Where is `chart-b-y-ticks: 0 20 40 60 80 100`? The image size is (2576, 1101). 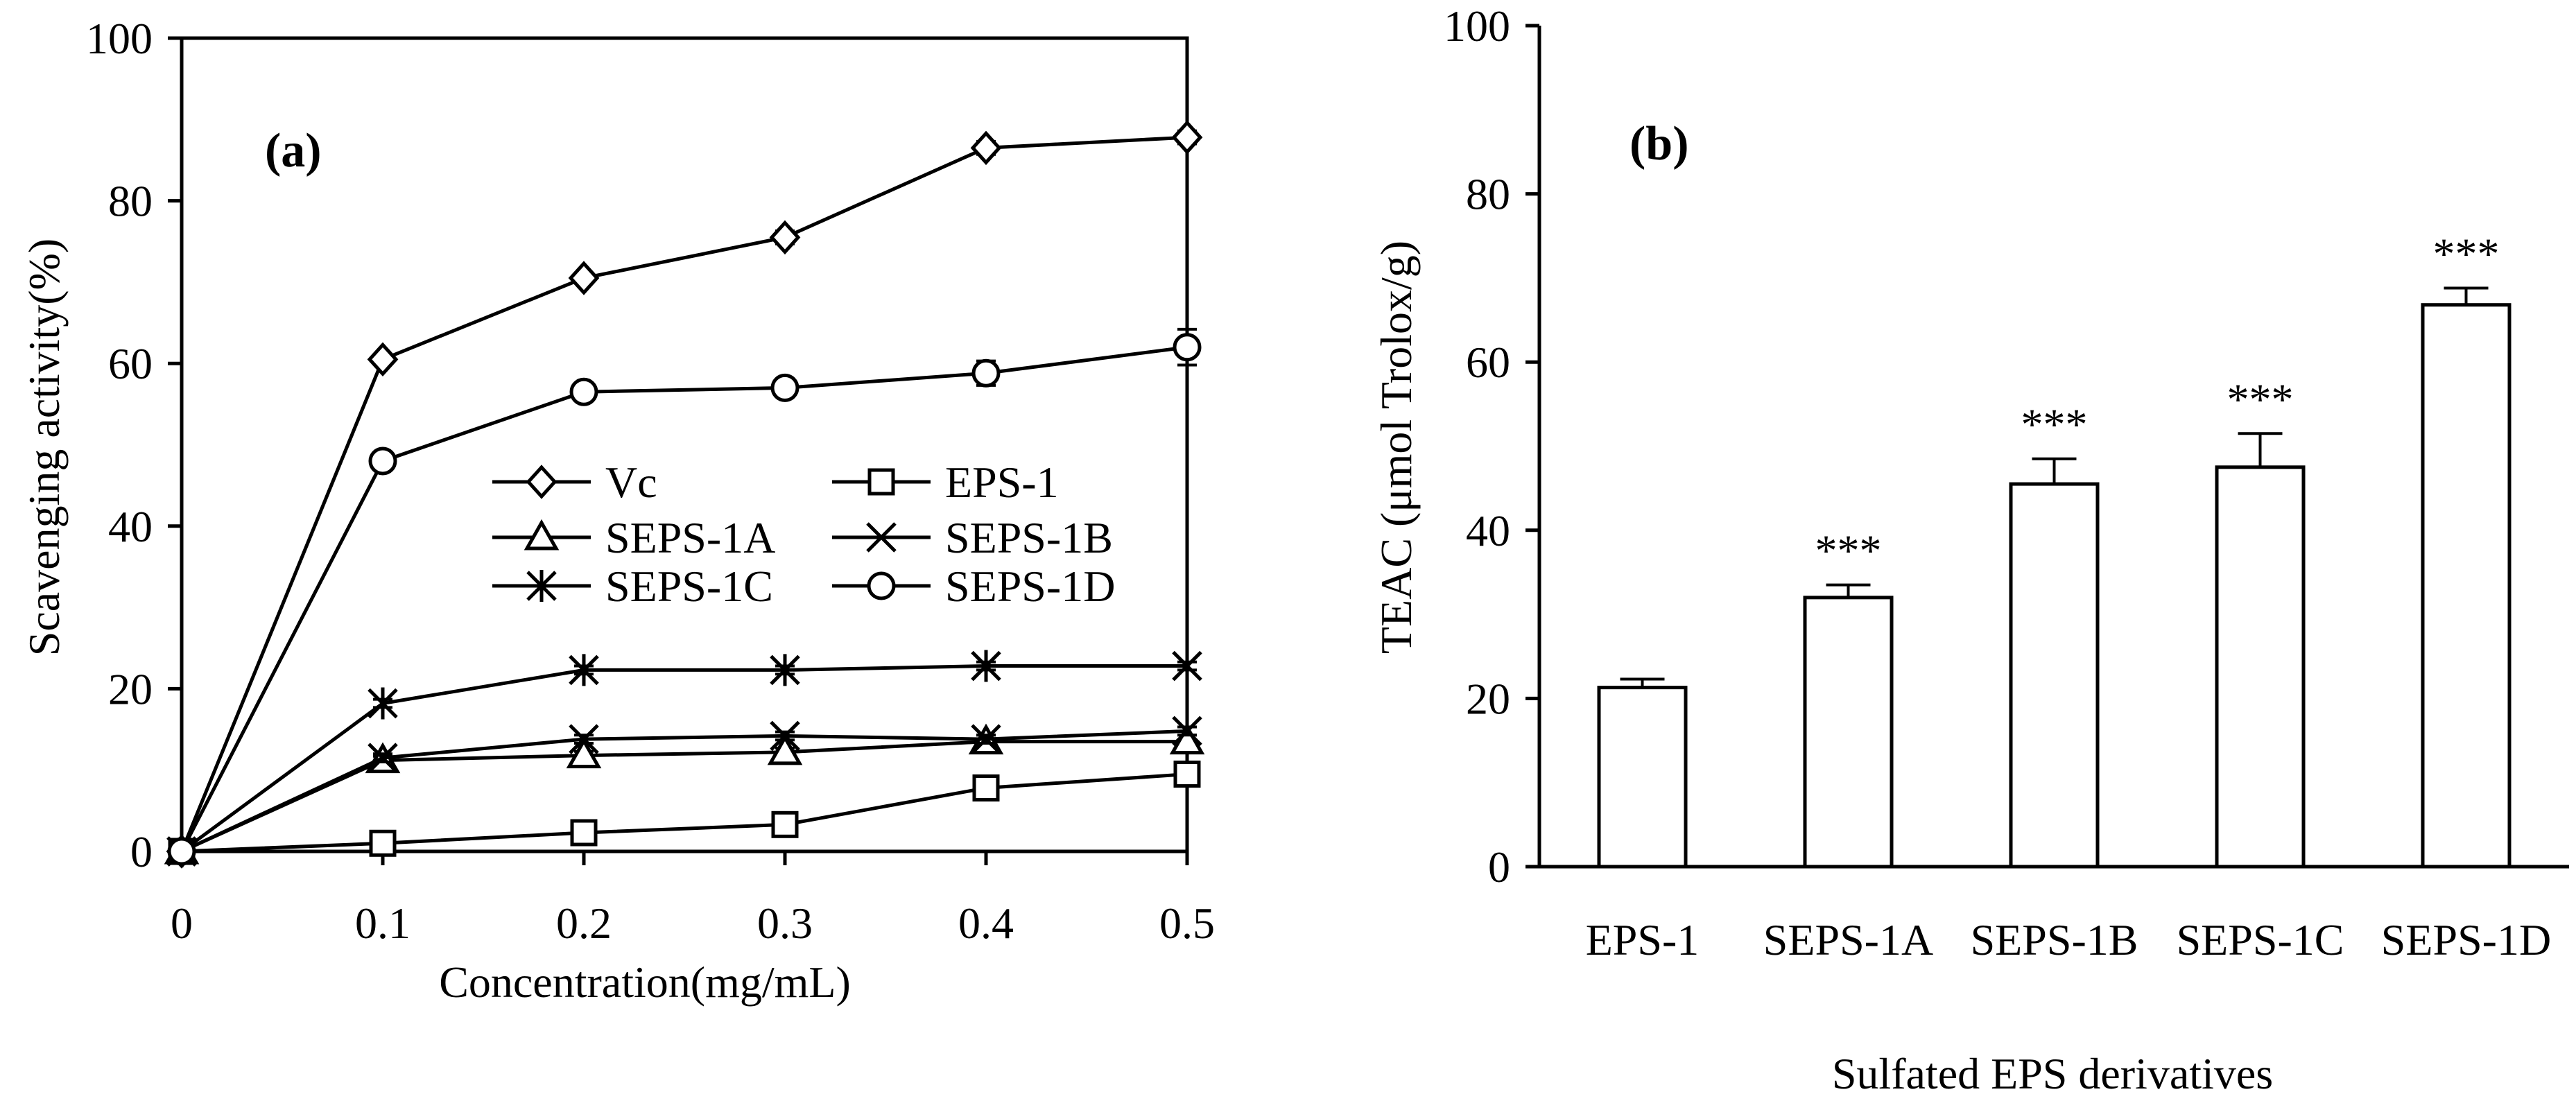 chart-b-y-ticks: 0 20 40 60 80 100 is located at coordinates (1491, 446).